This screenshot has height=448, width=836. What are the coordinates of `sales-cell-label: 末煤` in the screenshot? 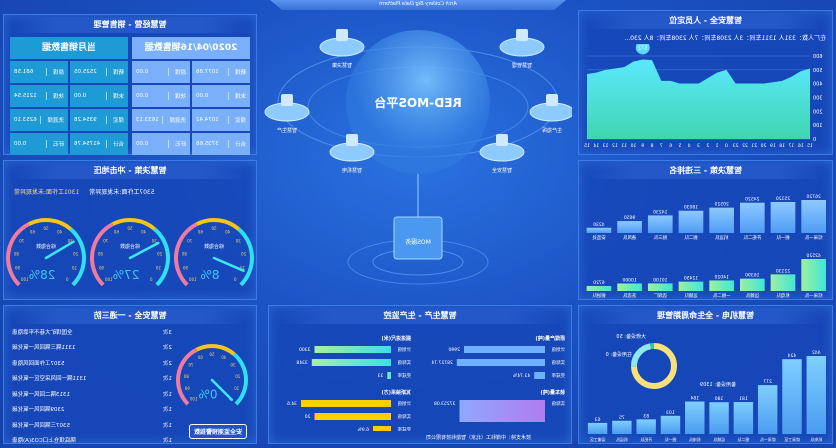 It's located at (115, 96).